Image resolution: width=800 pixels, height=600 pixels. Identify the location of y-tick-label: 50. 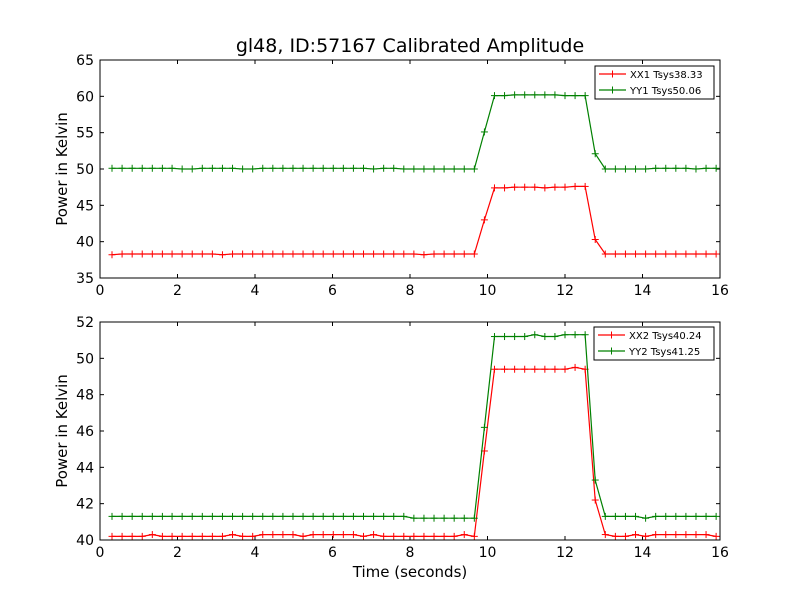
(85, 170).